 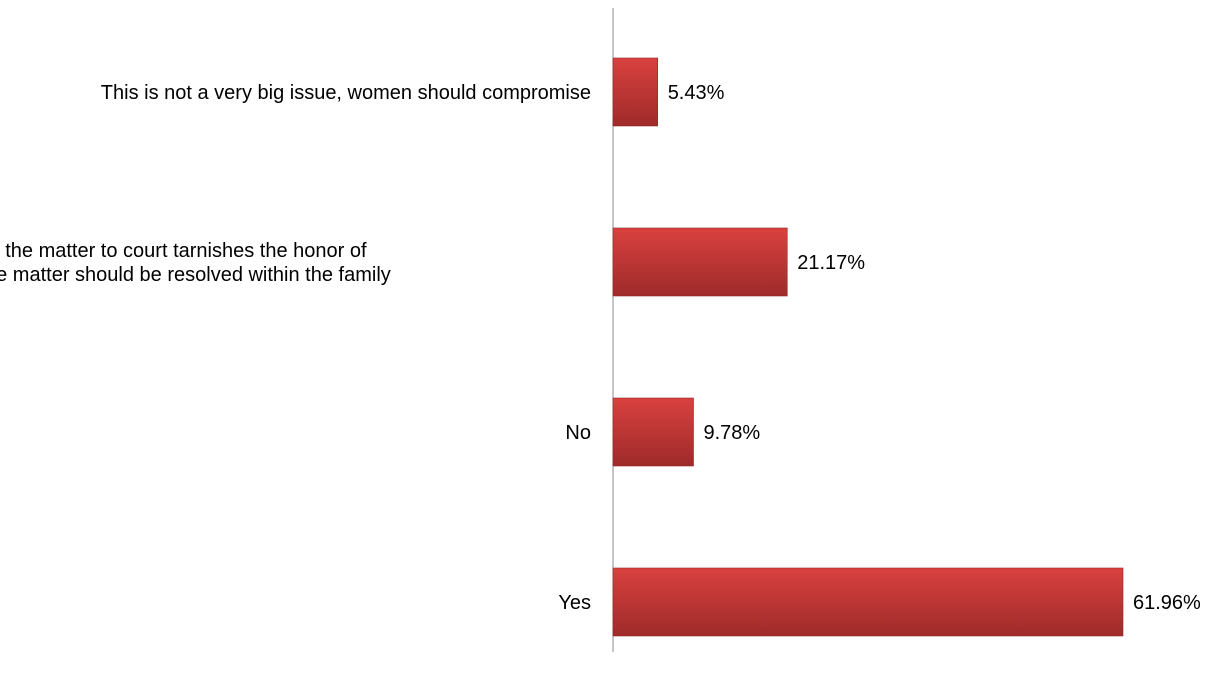 I want to click on value-label-1: 21.17%, so click(x=831, y=263).